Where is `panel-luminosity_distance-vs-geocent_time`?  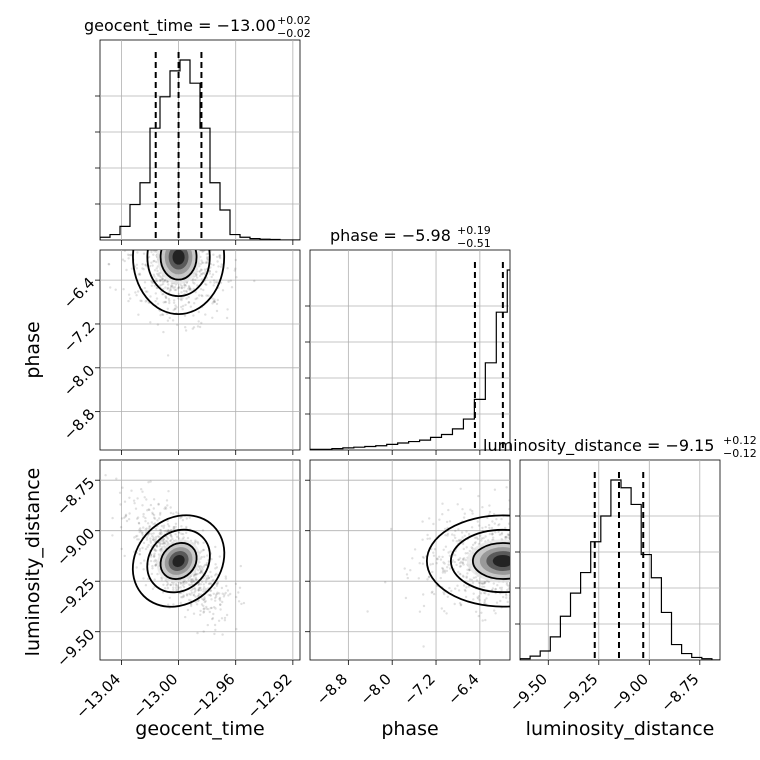 panel-luminosity_distance-vs-geocent_time is located at coordinates (198, 562).